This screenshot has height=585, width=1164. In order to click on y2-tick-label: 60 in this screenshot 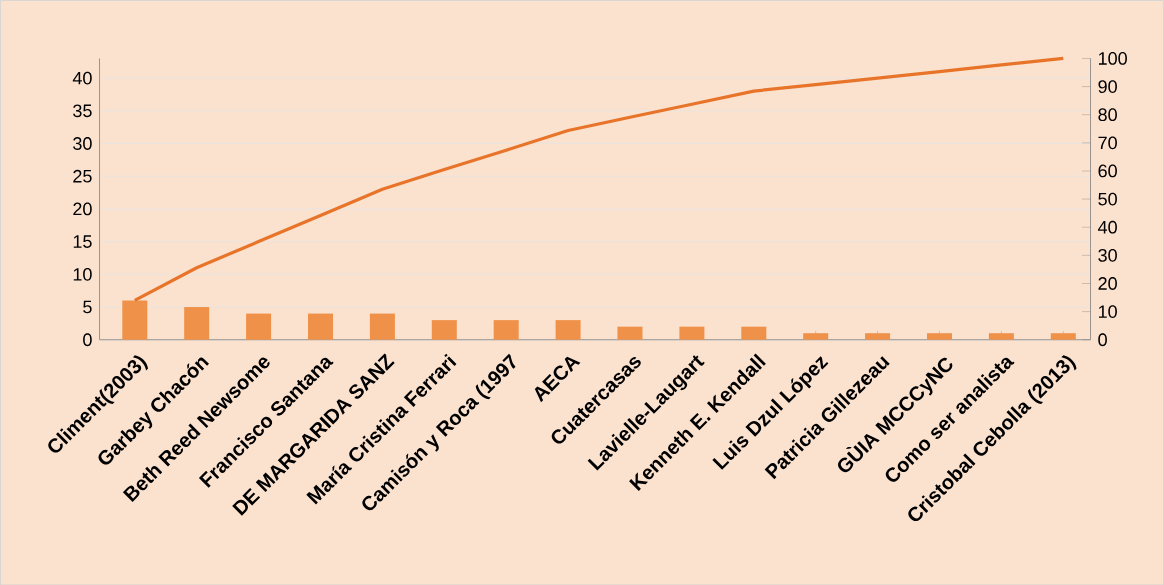, I will do `click(1107, 171)`.